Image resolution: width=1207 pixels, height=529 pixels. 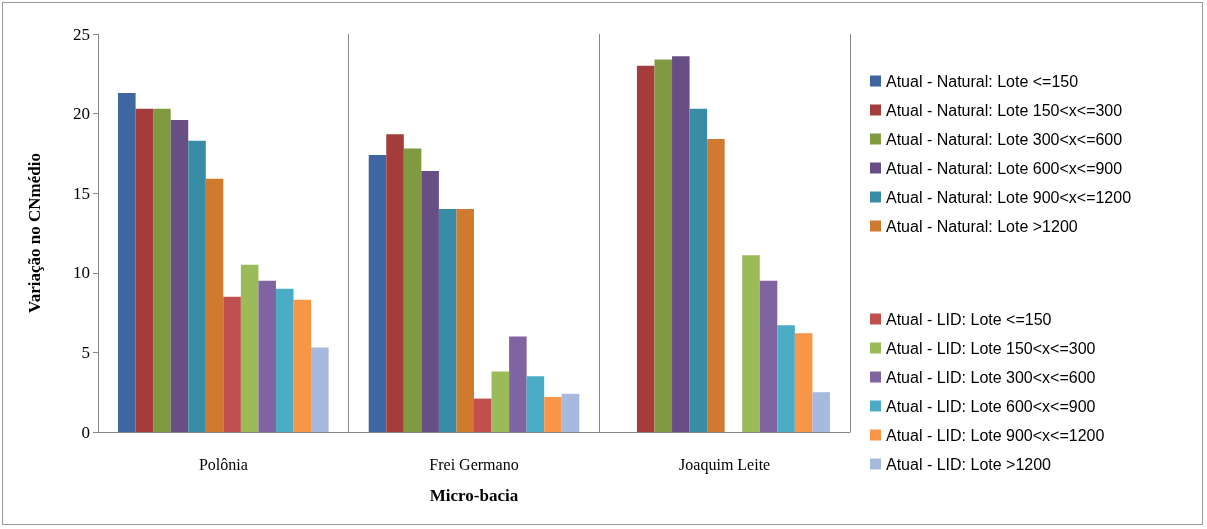 I want to click on legend-label: Atual - Natural: Lote 900<x<=1200, so click(x=1009, y=197).